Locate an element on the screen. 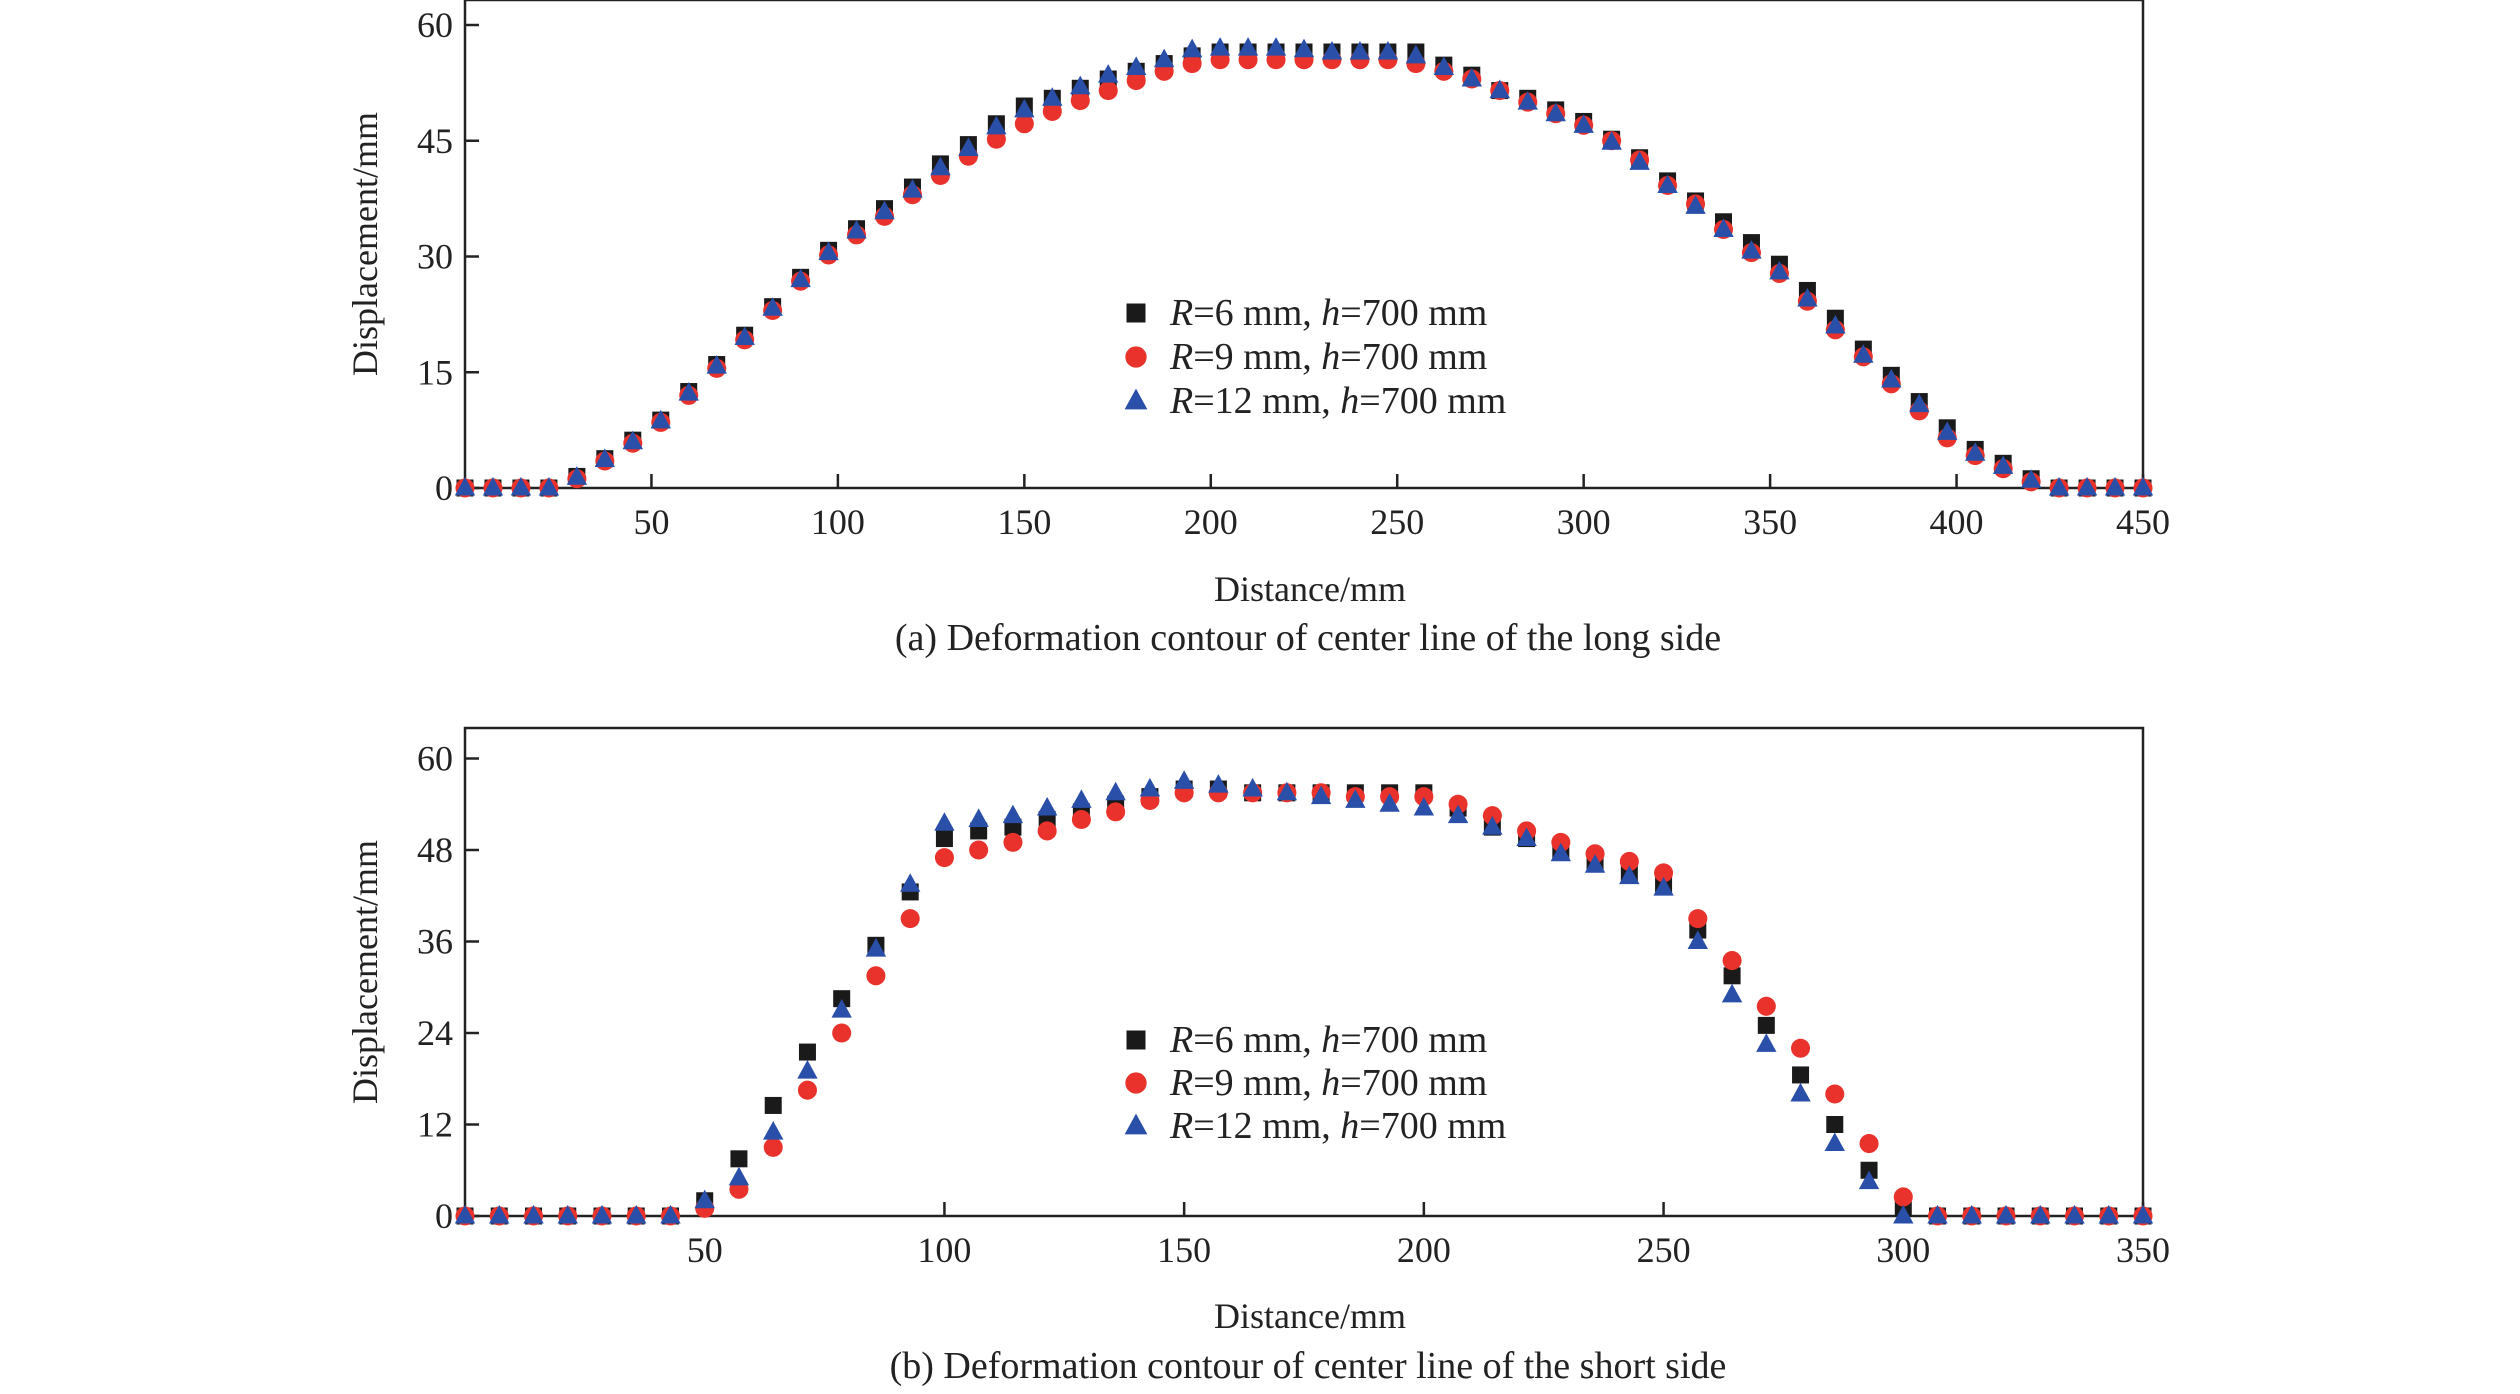  chart-b-y-tick-label: 12 is located at coordinates (435, 1125).